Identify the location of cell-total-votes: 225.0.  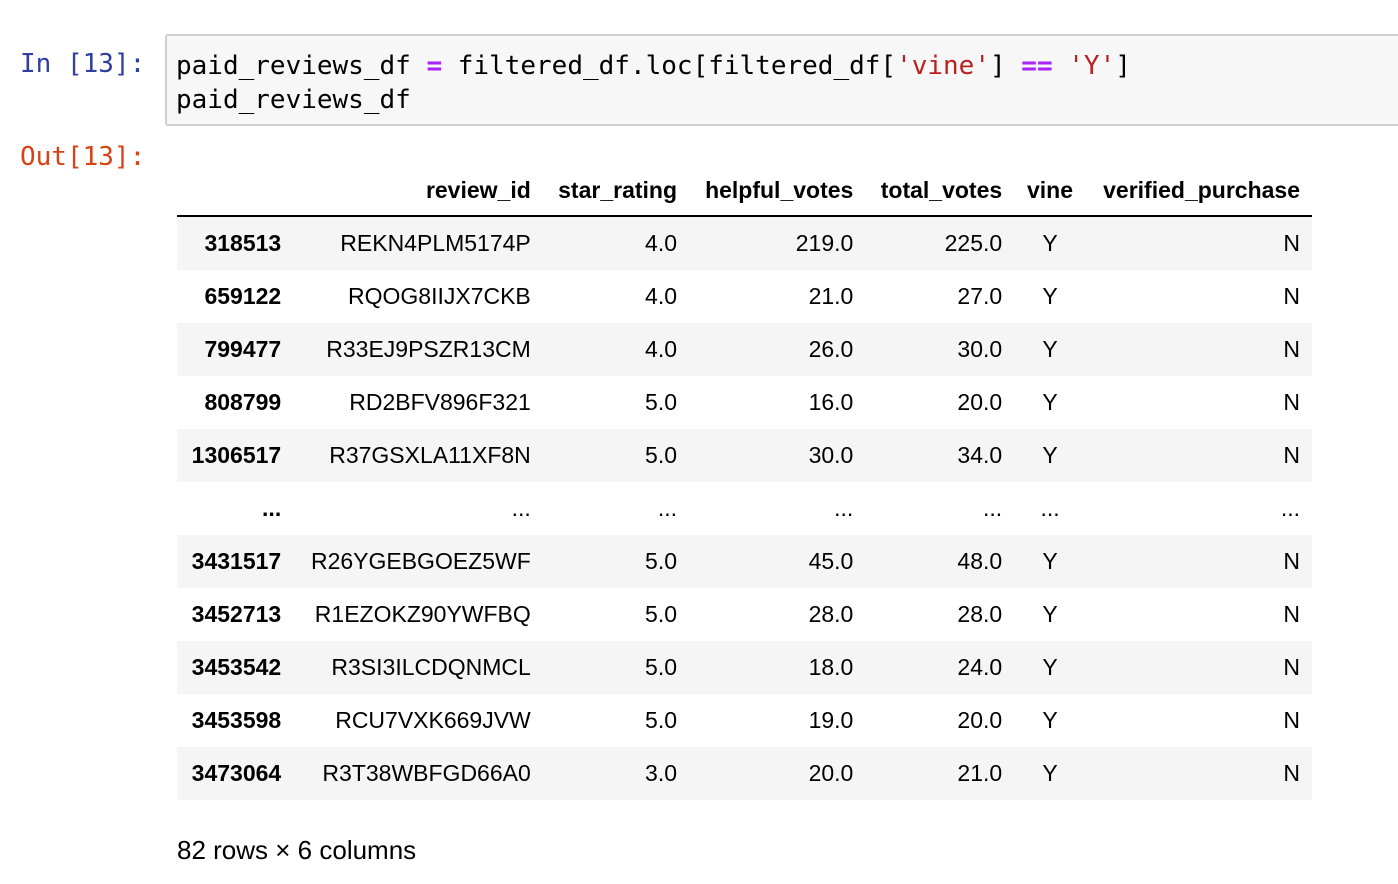
(973, 243).